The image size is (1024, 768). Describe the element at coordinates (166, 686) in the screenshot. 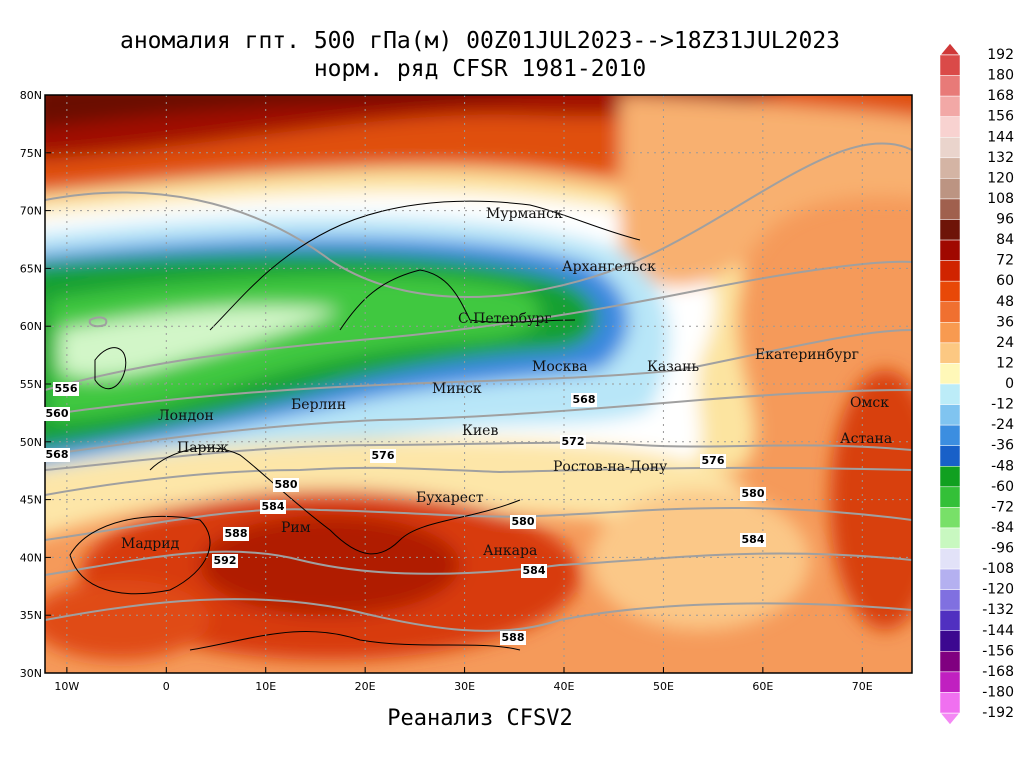

I see `x-tick-label: 0` at that location.